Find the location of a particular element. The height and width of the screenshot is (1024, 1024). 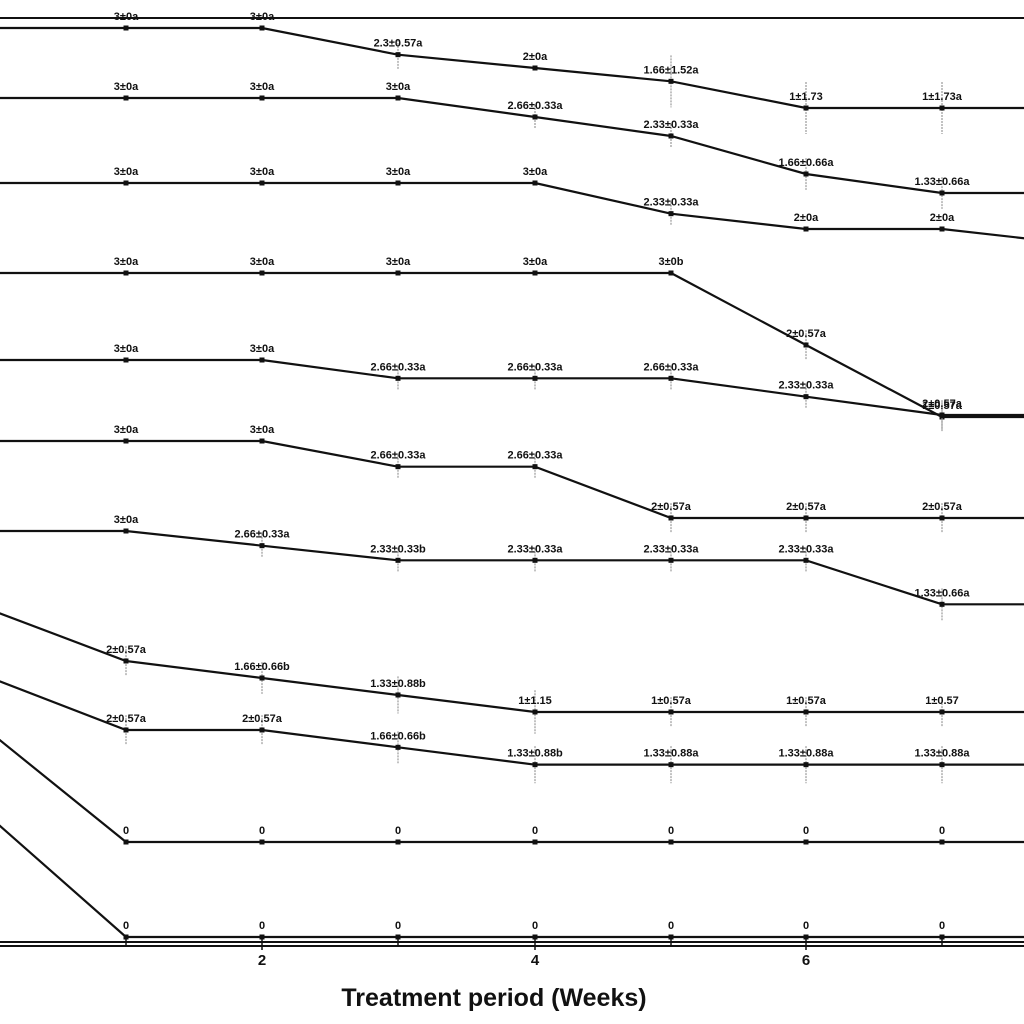

x-tick-layer: 2 4 6 is located at coordinates (534, 953).